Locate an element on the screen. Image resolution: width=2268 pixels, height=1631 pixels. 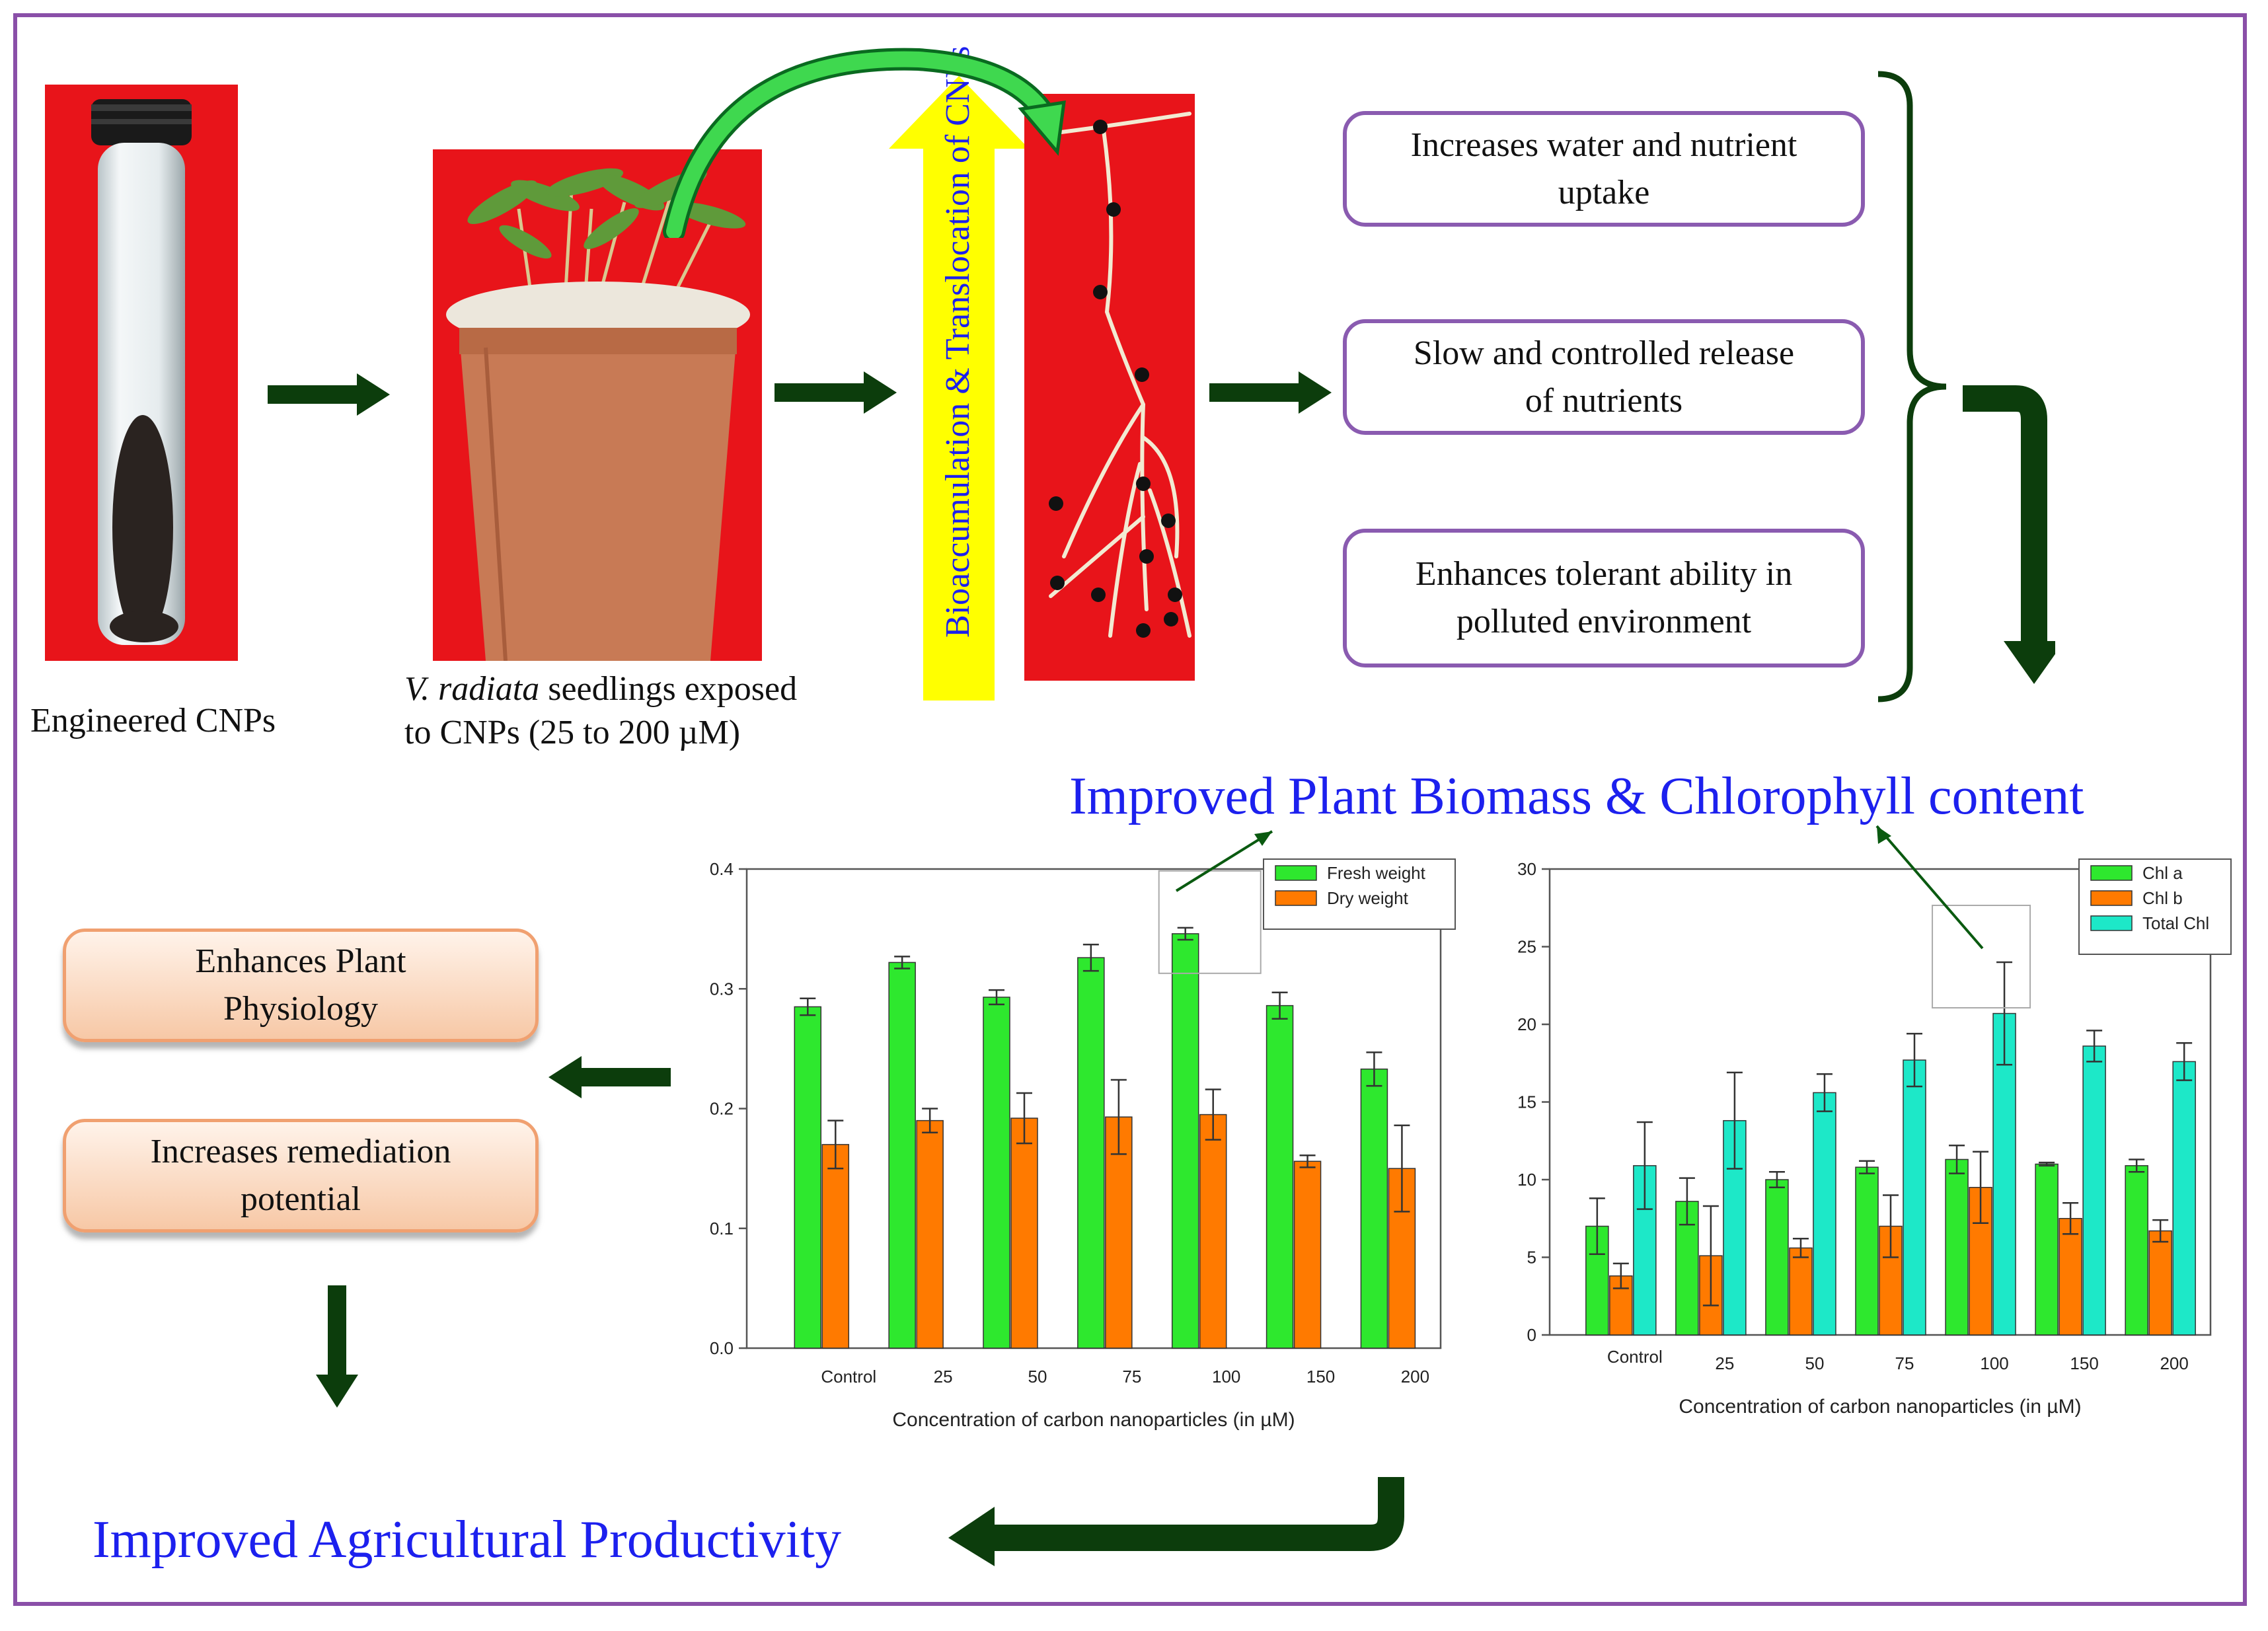
y-tick-label: 0.2 is located at coordinates (722, 1109).